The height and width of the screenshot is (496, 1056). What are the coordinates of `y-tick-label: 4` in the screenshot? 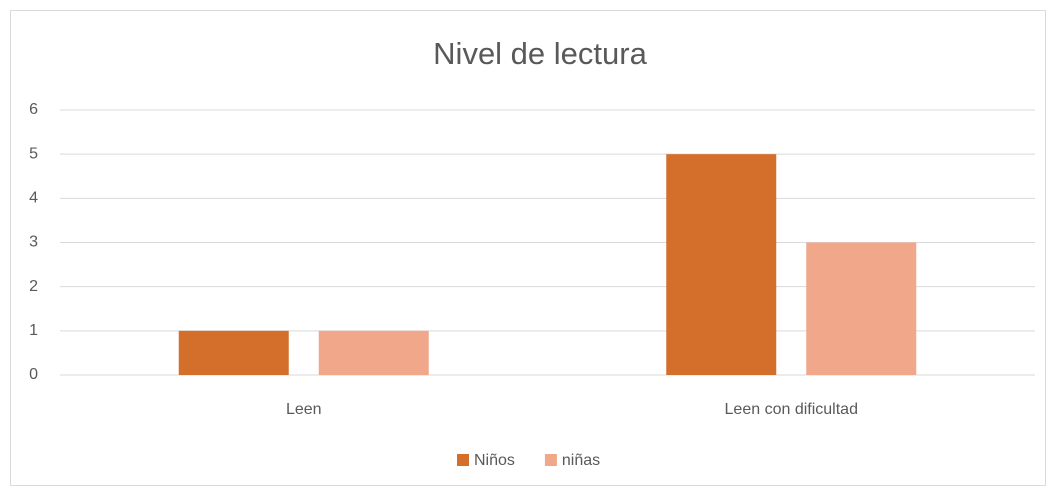 It's located at (33, 198).